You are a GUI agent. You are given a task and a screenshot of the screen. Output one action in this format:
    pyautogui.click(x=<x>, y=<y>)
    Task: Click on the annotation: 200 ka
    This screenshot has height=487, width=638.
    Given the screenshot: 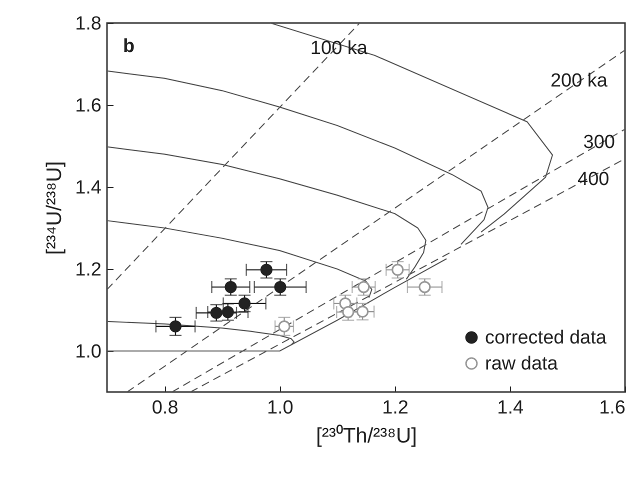 What is the action you would take?
    pyautogui.click(x=579, y=81)
    